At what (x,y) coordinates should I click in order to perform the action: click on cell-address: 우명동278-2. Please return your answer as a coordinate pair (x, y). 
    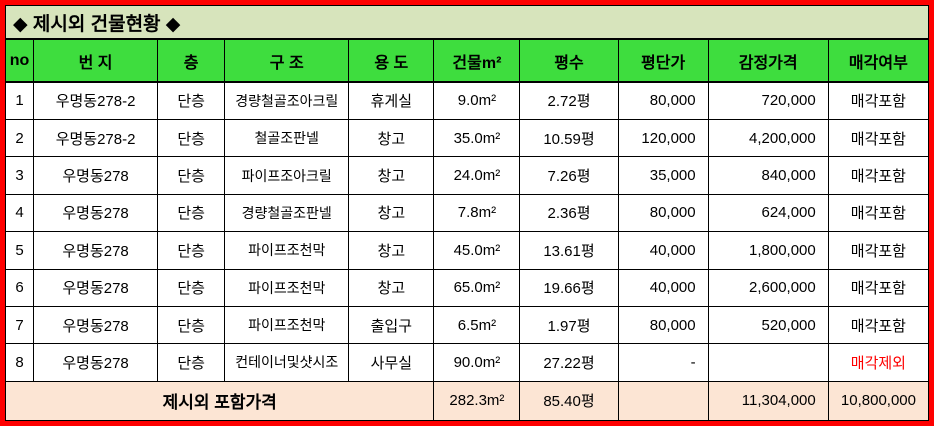
    Looking at the image, I should click on (96, 101).